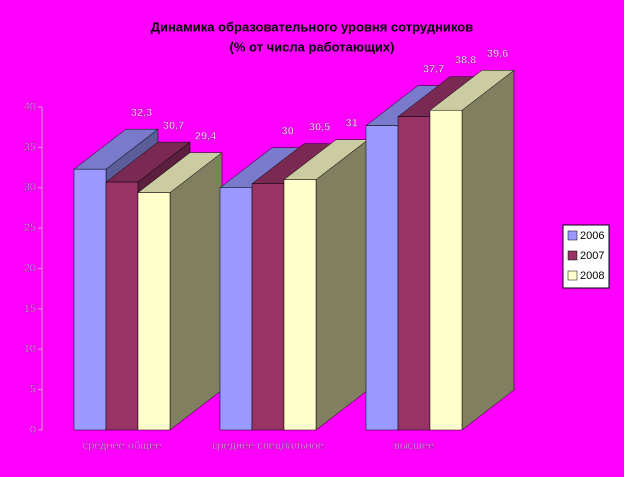 Image resolution: width=624 pixels, height=477 pixels. What do you see at coordinates (30, 188) in the screenshot?
I see `y-tick-label: 30` at bounding box center [30, 188].